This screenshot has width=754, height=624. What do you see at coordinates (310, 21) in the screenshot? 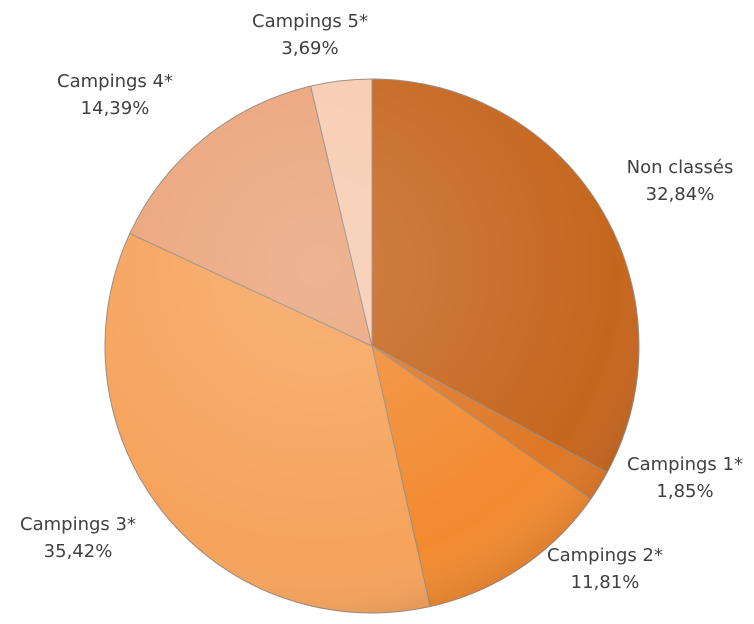
I see `slice-label: Campings 5*` at bounding box center [310, 21].